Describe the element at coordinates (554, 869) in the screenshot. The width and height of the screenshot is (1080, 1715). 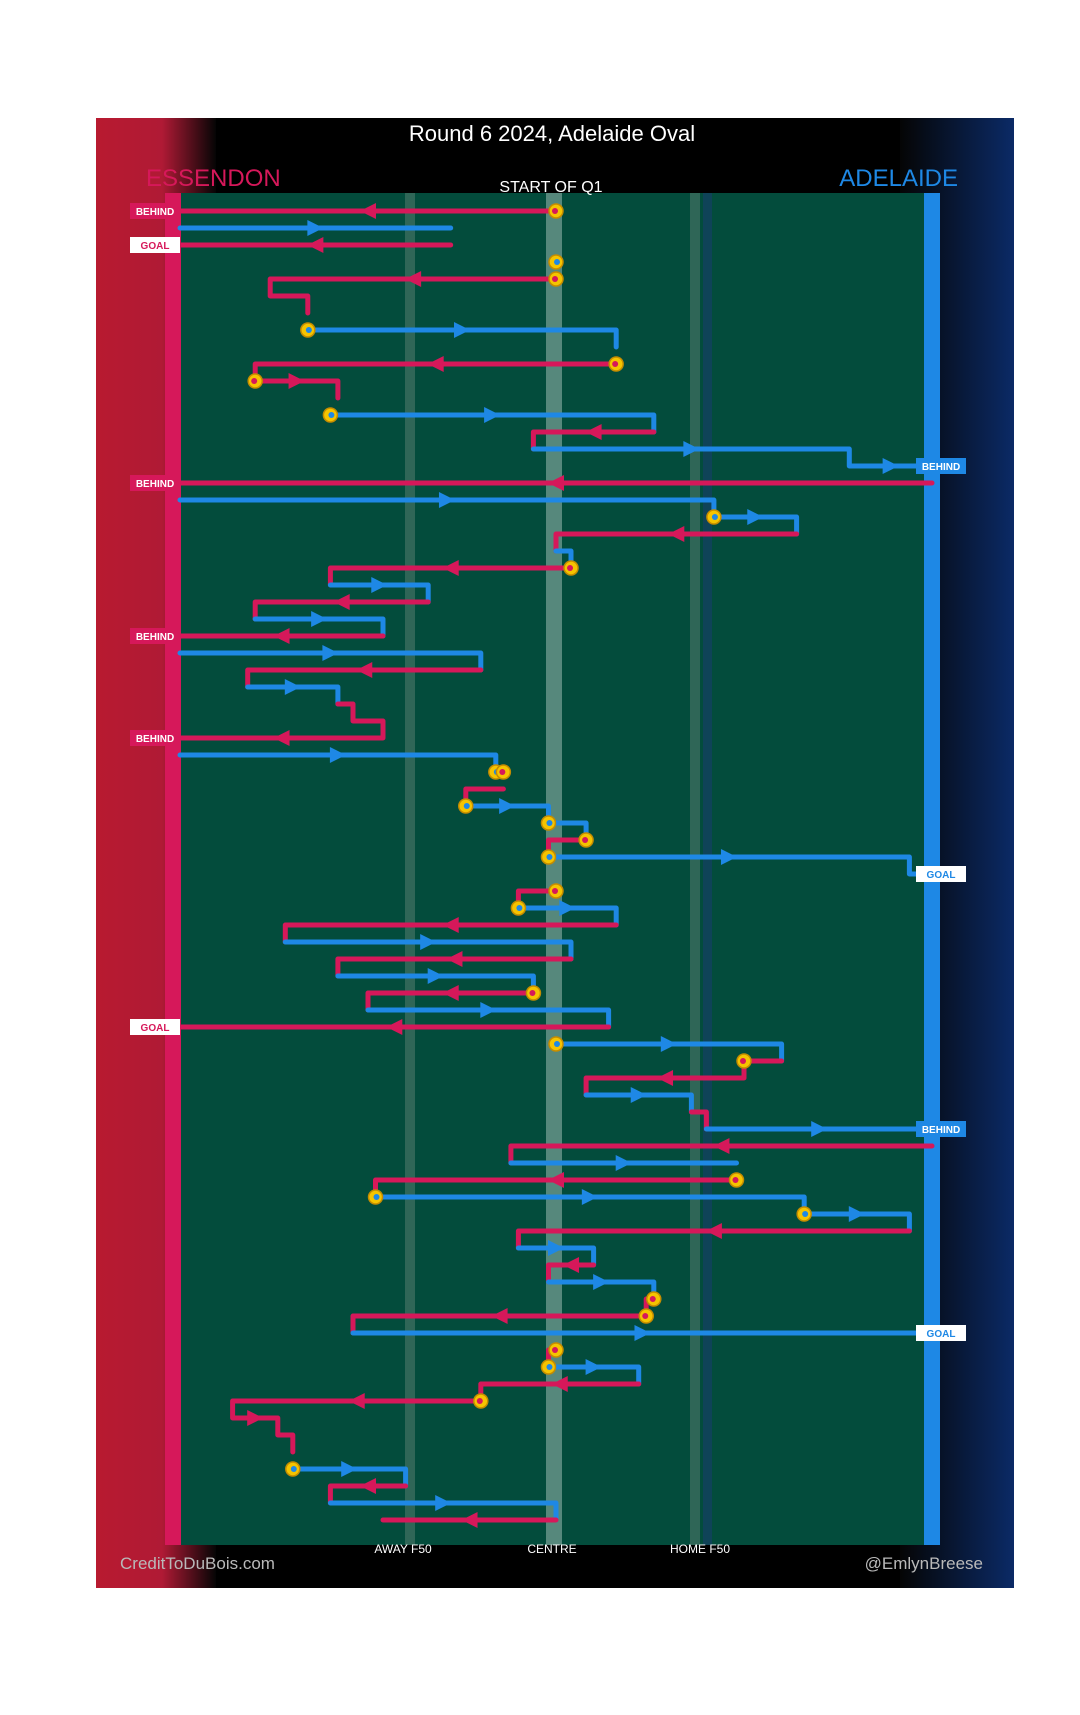
I see `centre-line` at that location.